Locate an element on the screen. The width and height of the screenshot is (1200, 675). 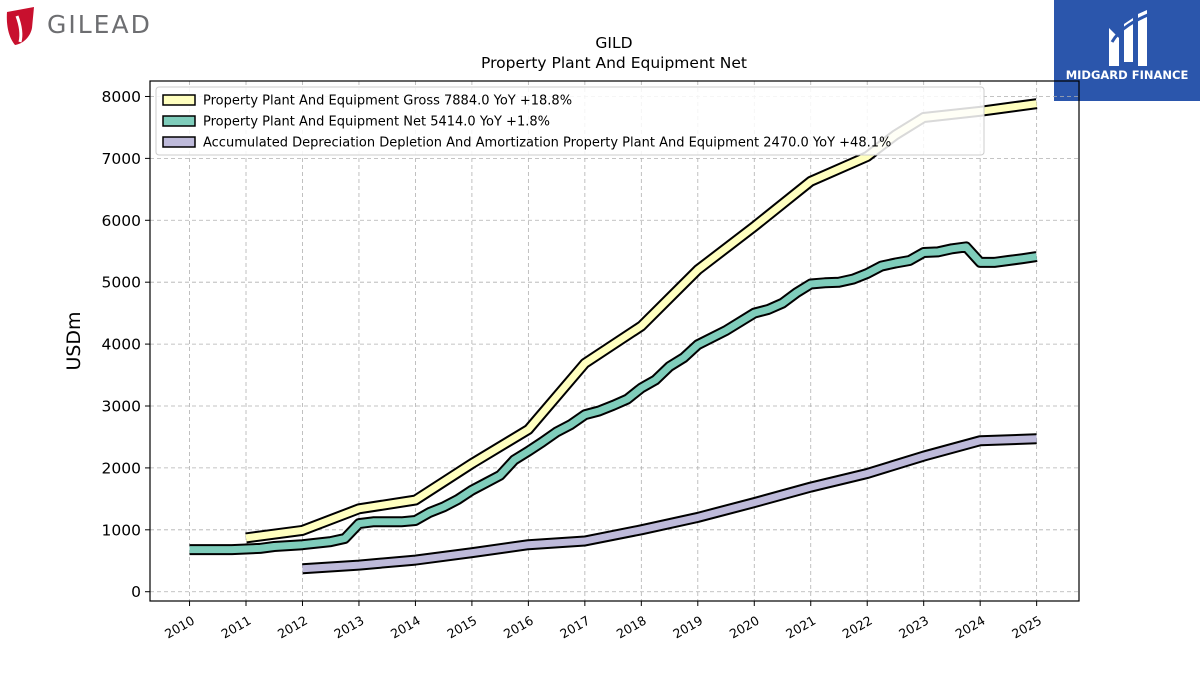
x-tick-label: 2018 is located at coordinates (631, 627).